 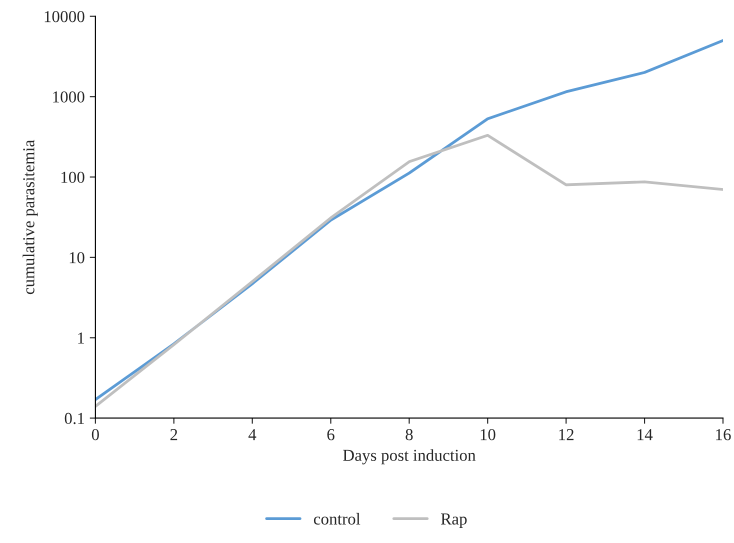 What do you see at coordinates (95, 434) in the screenshot?
I see `x-tick-label: 0` at bounding box center [95, 434].